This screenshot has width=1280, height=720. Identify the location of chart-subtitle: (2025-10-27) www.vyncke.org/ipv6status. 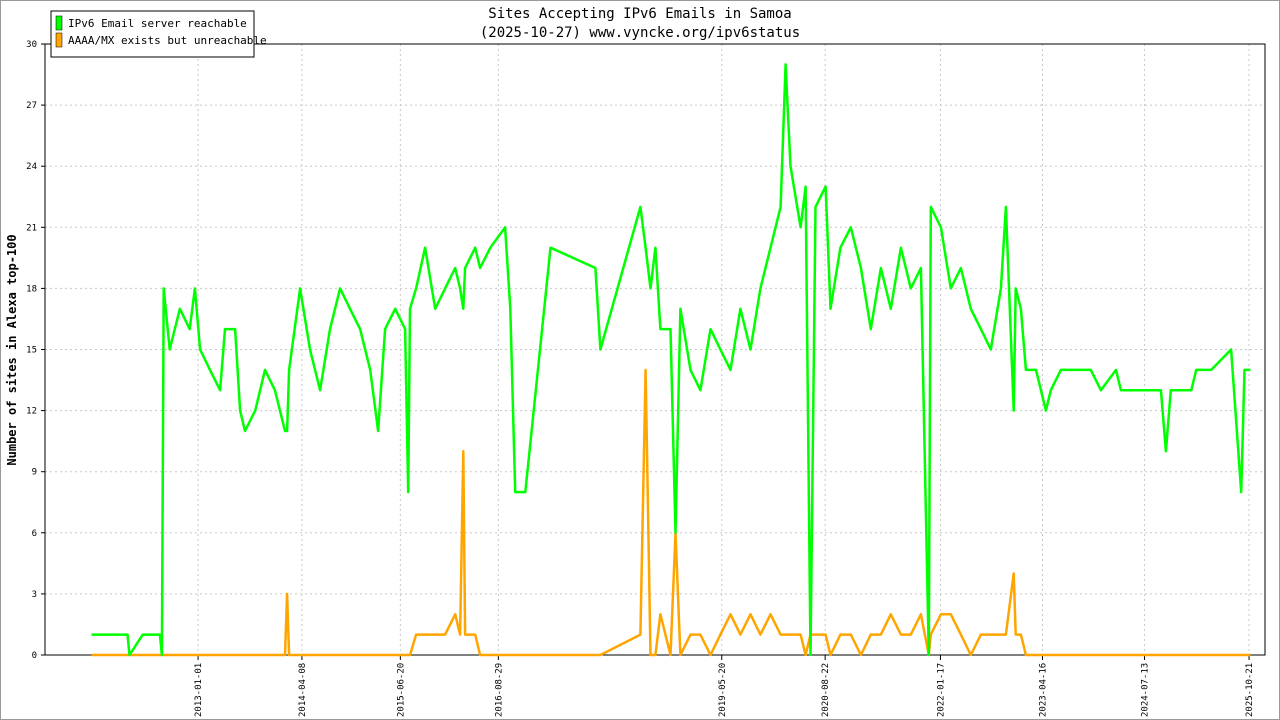
(640, 33).